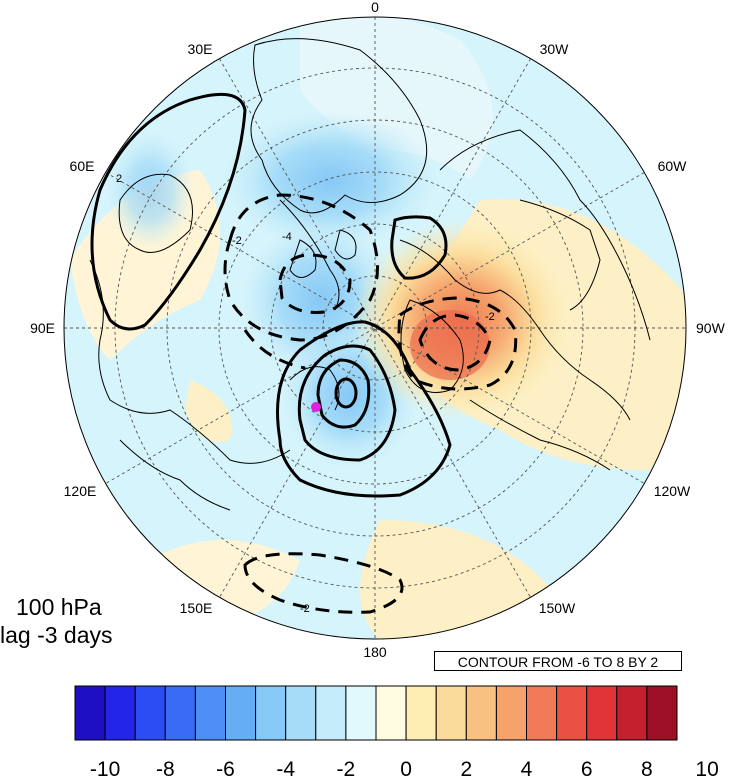 This screenshot has width=733, height=779. I want to click on colorbar-tick-label: -6, so click(225, 768).